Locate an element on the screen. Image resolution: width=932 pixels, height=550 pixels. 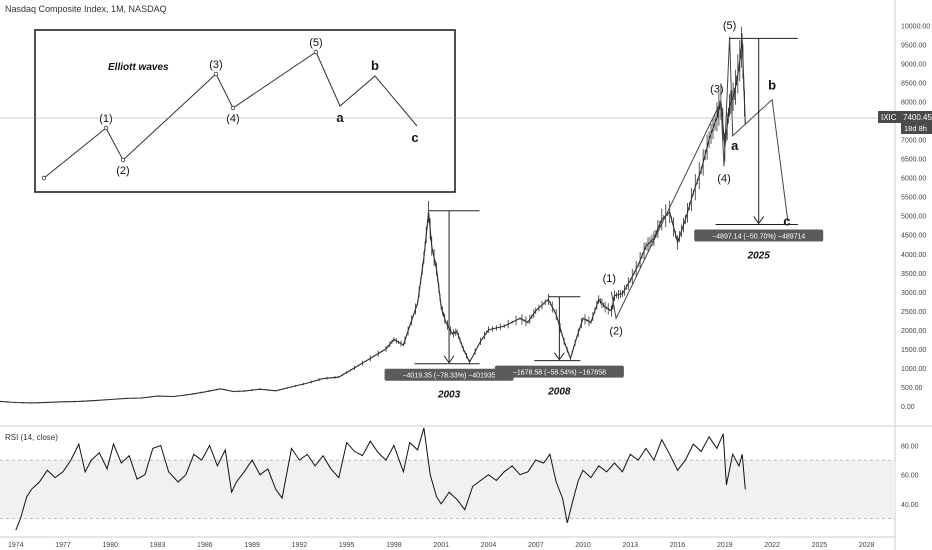
price-tick-label: 3000.00 is located at coordinates (913, 293).